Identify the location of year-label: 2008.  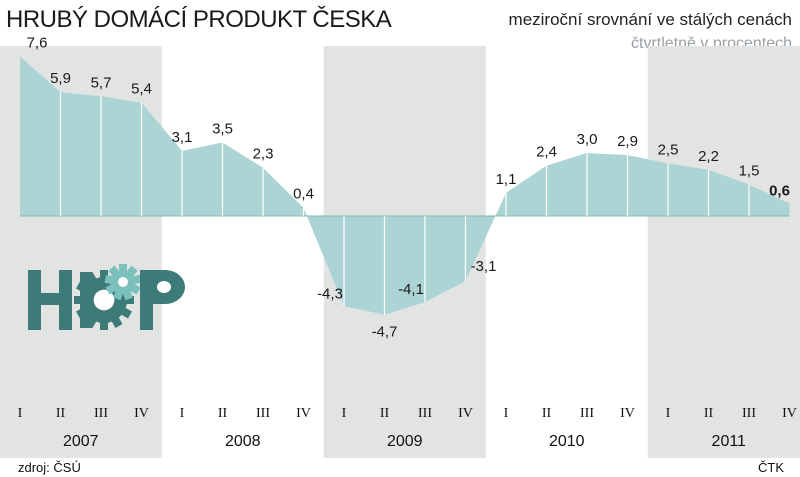
(243, 441).